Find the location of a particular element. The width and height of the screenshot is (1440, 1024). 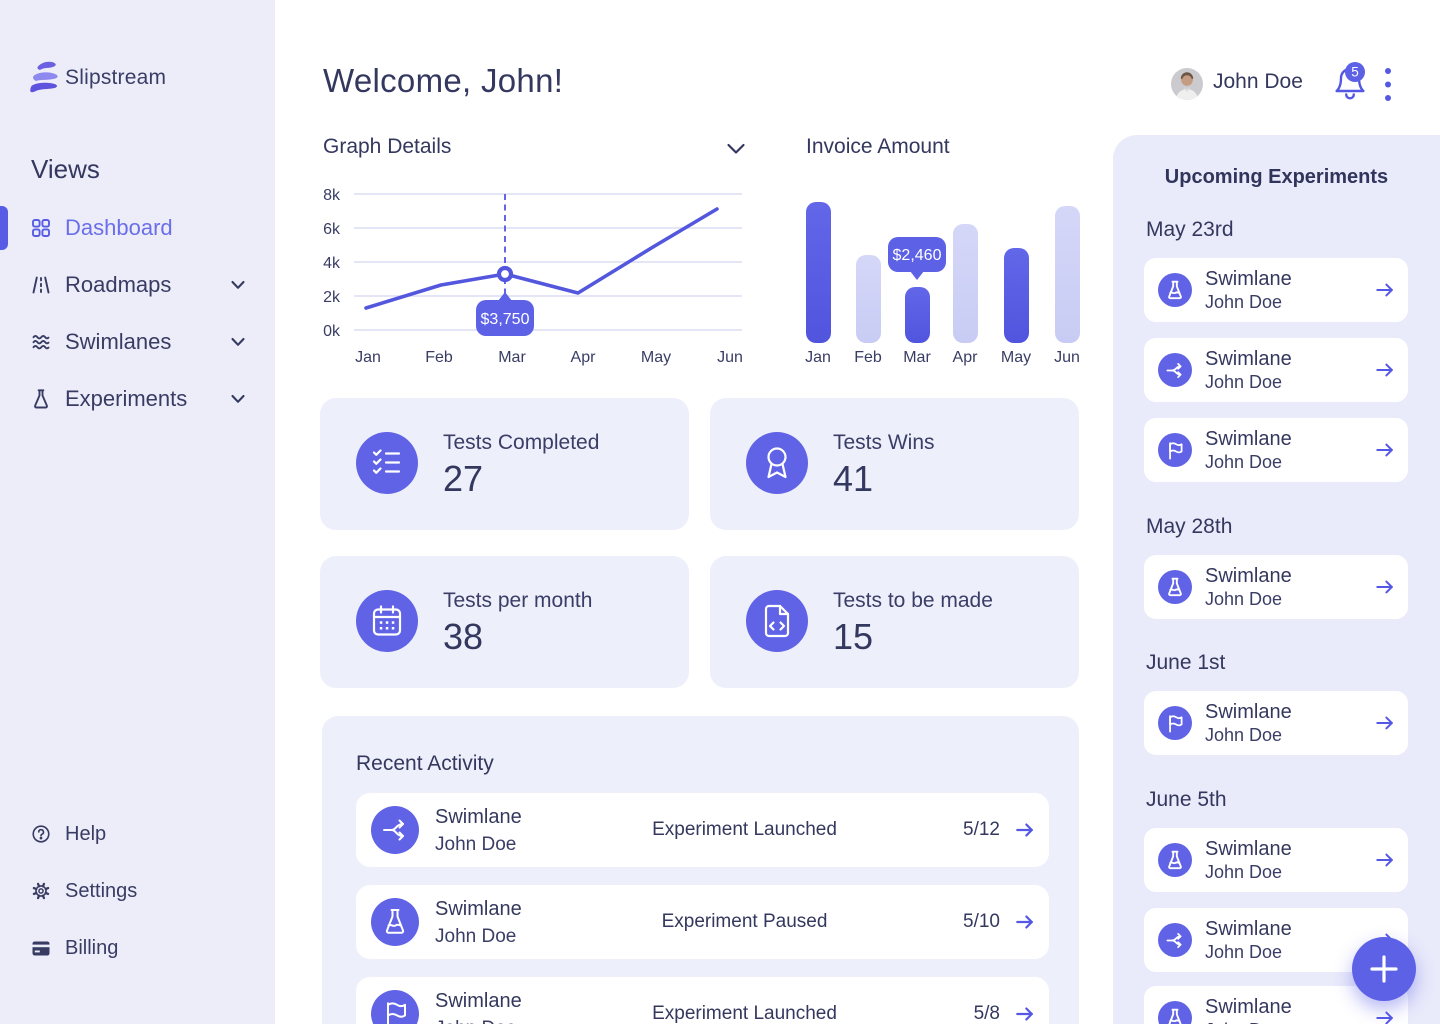

svg-text: 4k is located at coordinates (332, 263).